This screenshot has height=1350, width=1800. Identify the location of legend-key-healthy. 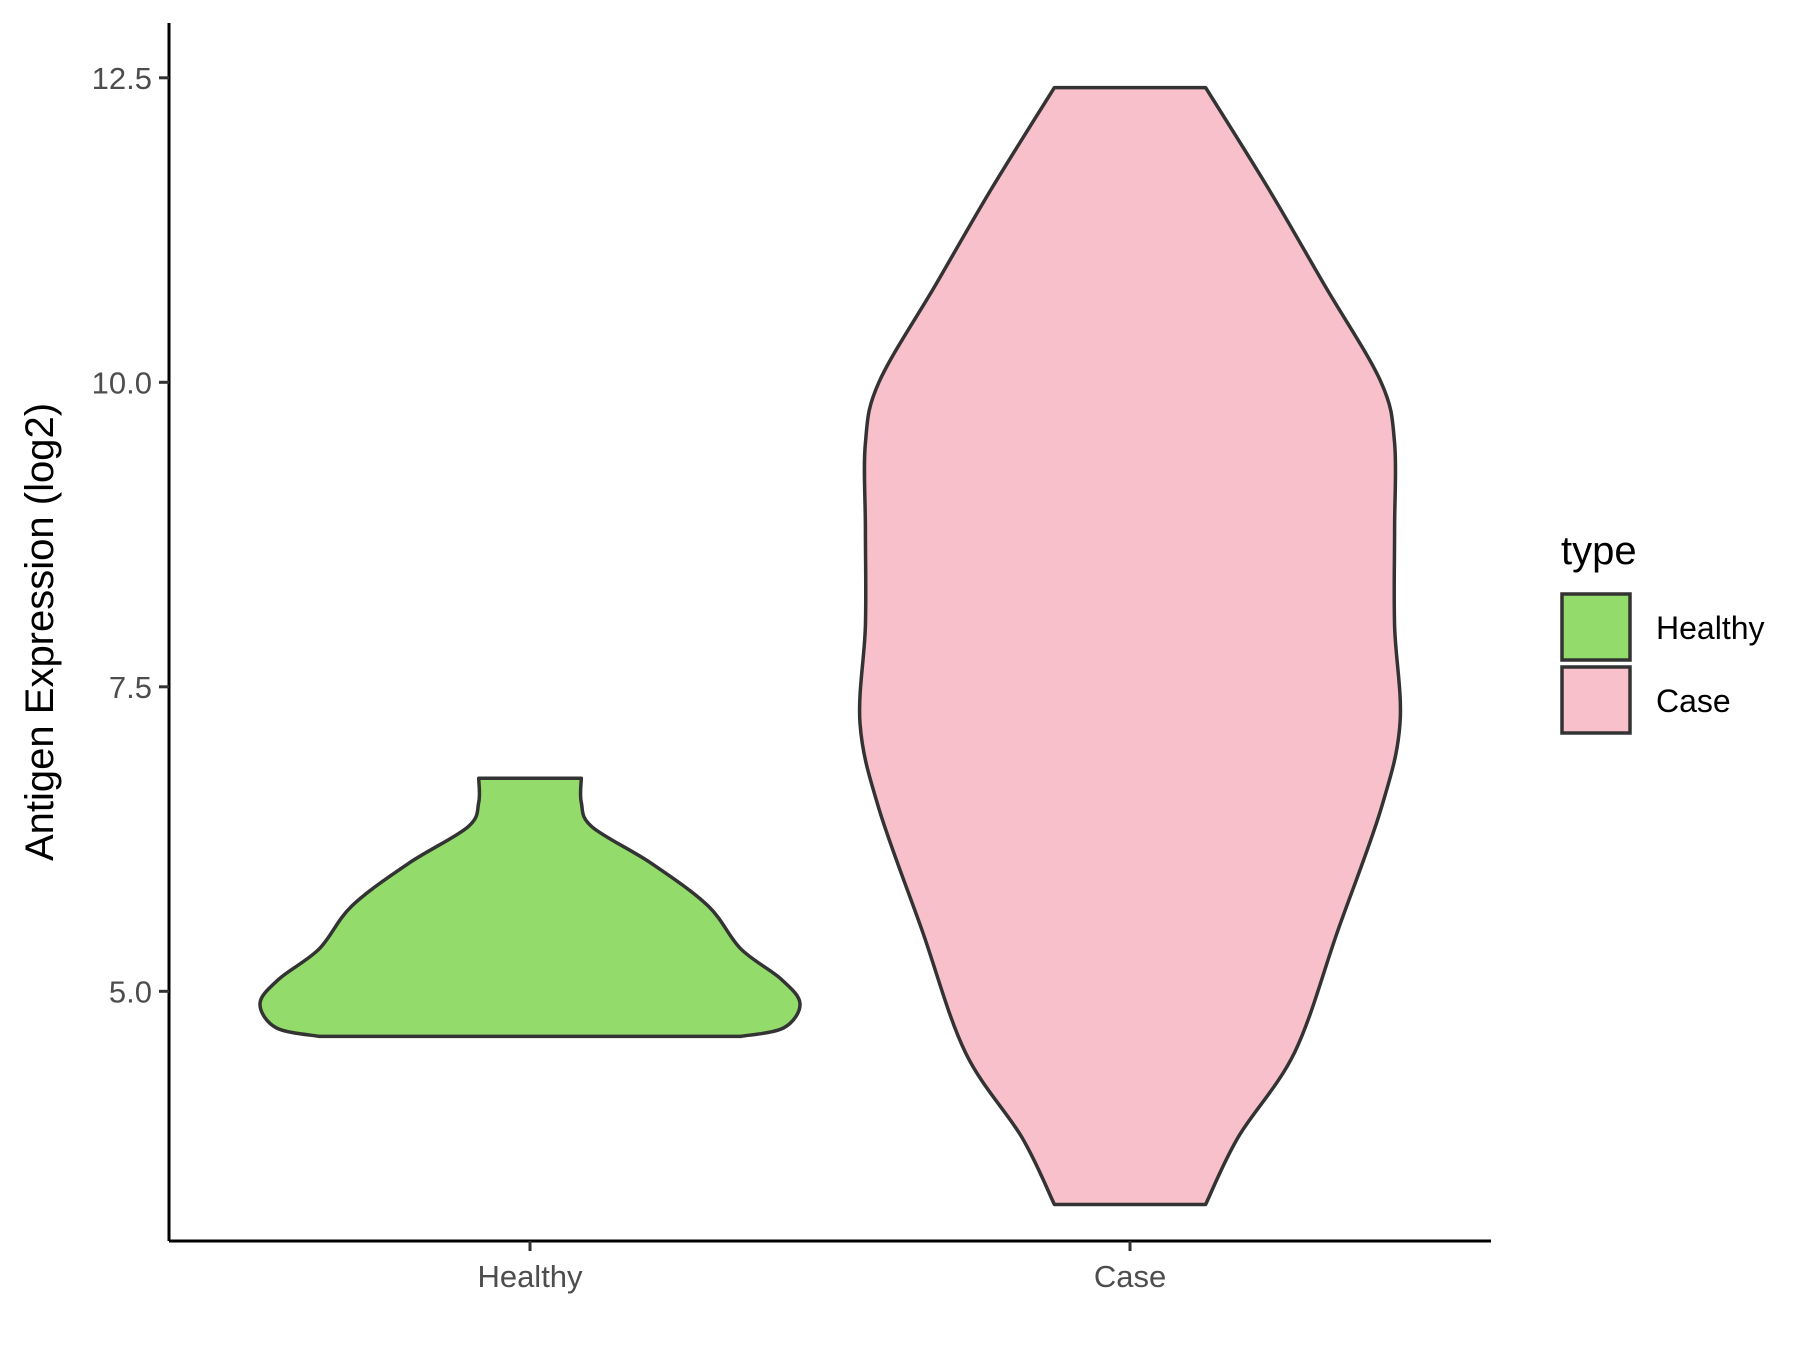
(1596, 627).